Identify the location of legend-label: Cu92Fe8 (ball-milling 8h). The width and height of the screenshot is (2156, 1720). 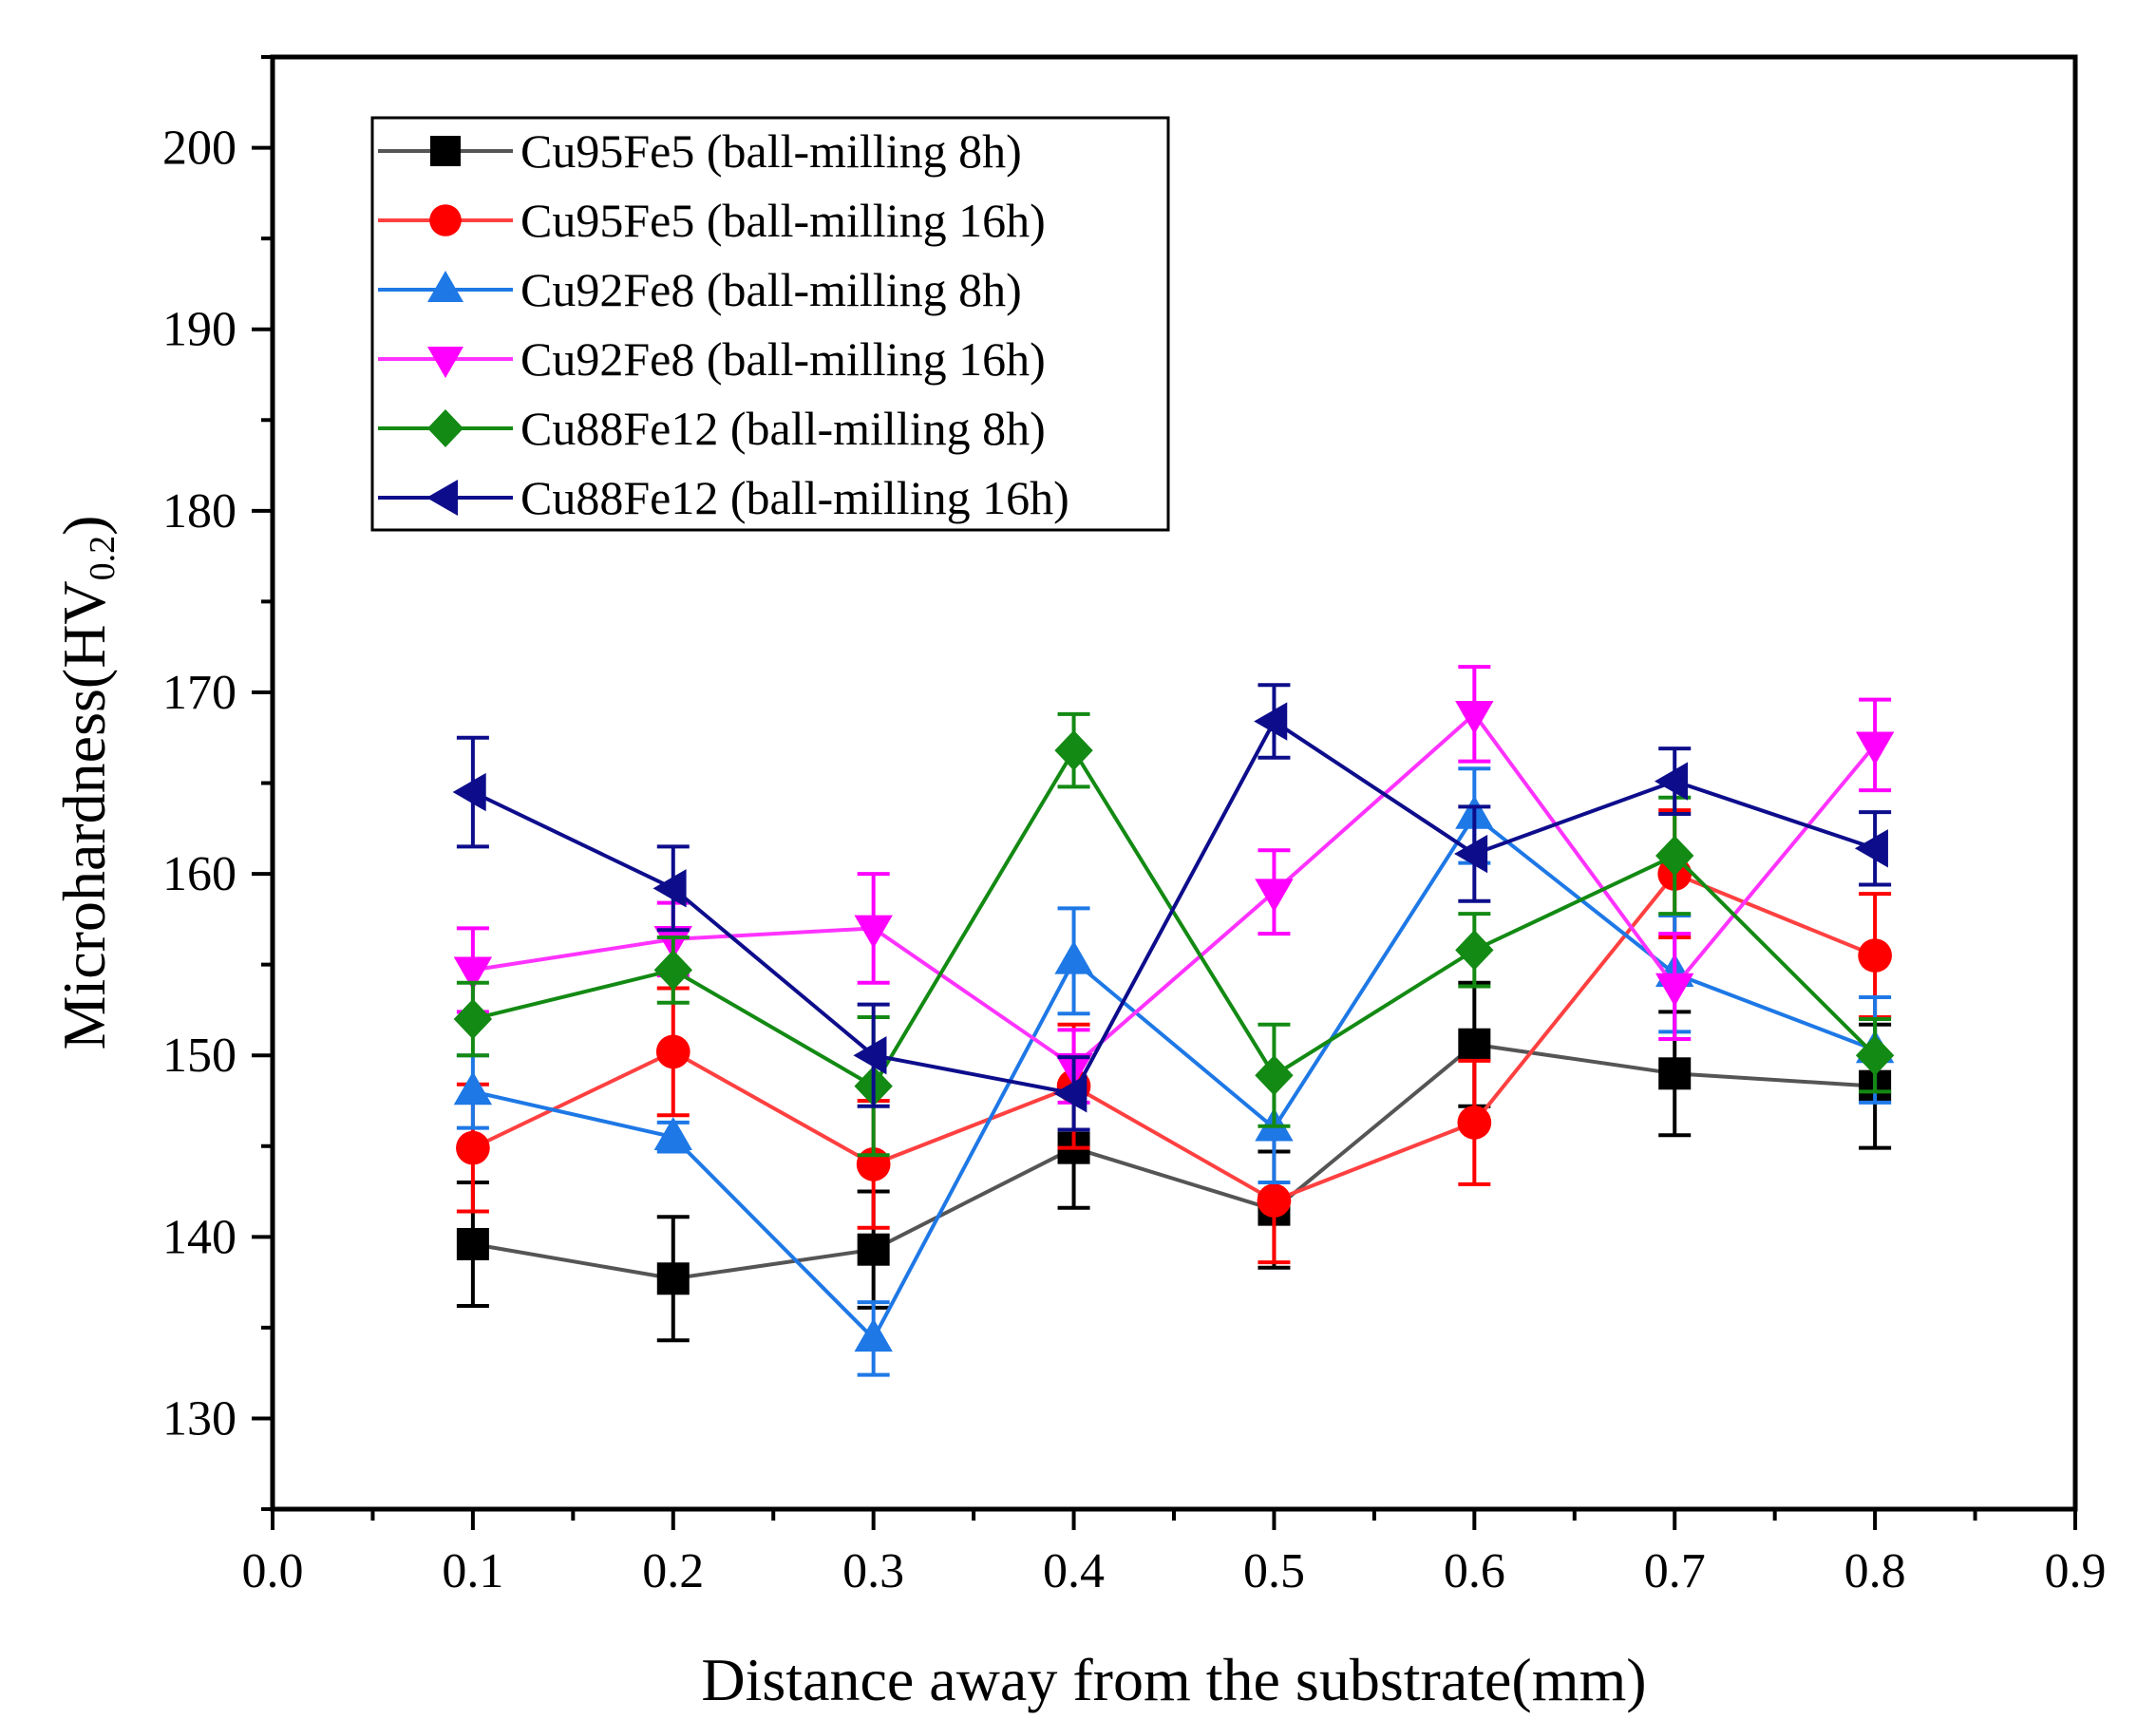
(771, 289).